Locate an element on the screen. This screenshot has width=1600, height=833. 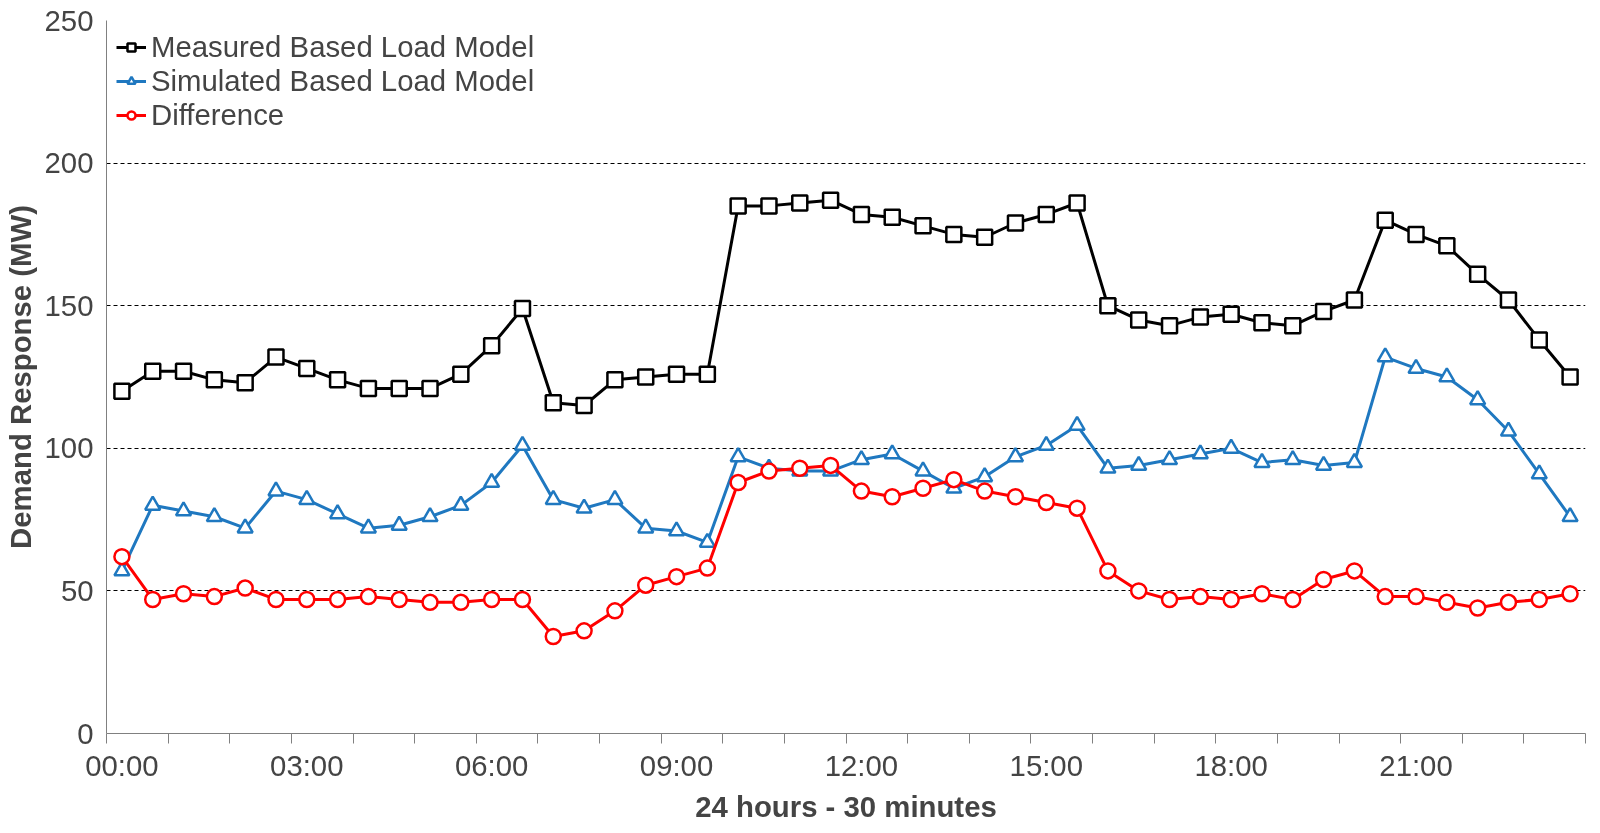
x-axis-title: 24 hours - 30 minutes is located at coordinates (846, 806).